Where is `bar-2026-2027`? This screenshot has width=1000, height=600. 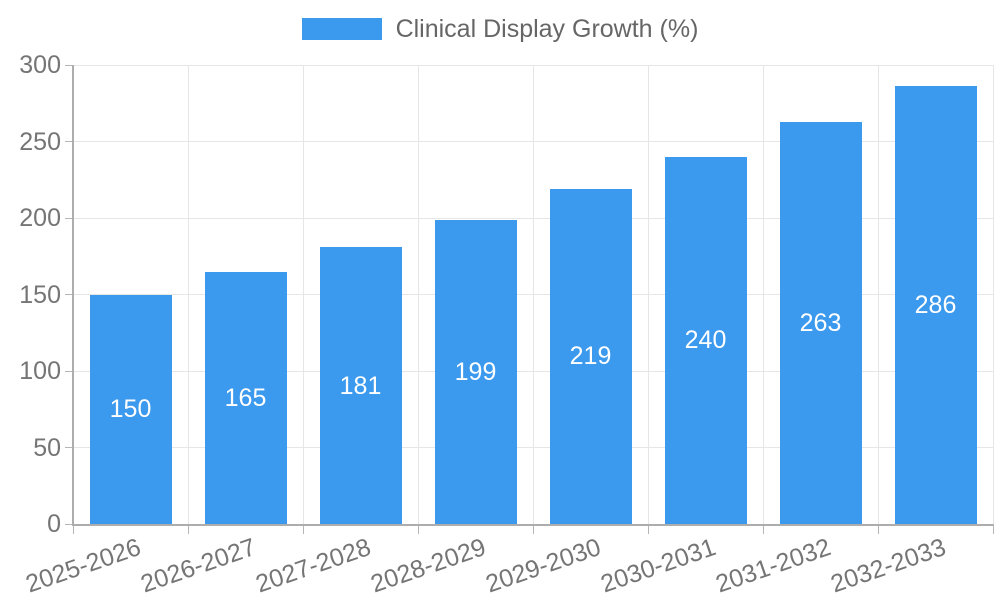
bar-2026-2027 is located at coordinates (245, 397).